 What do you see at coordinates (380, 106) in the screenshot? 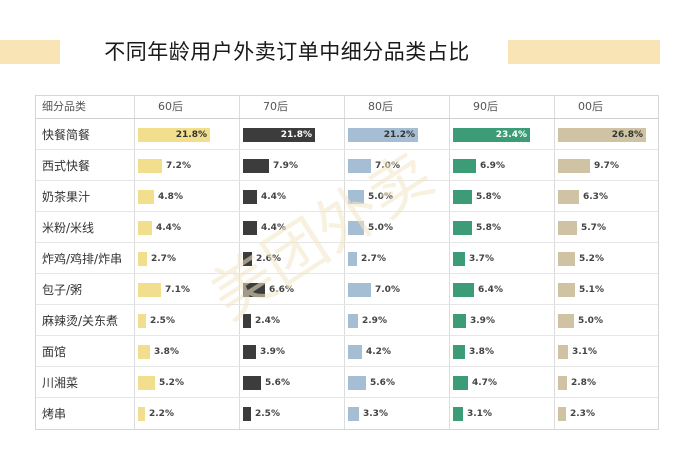
I see `series-header: 80后` at bounding box center [380, 106].